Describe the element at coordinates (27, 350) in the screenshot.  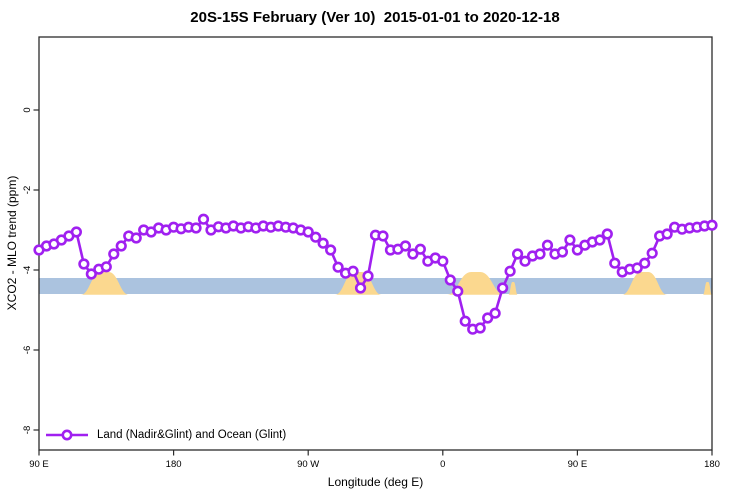
I see `y-tick-label: -6` at that location.